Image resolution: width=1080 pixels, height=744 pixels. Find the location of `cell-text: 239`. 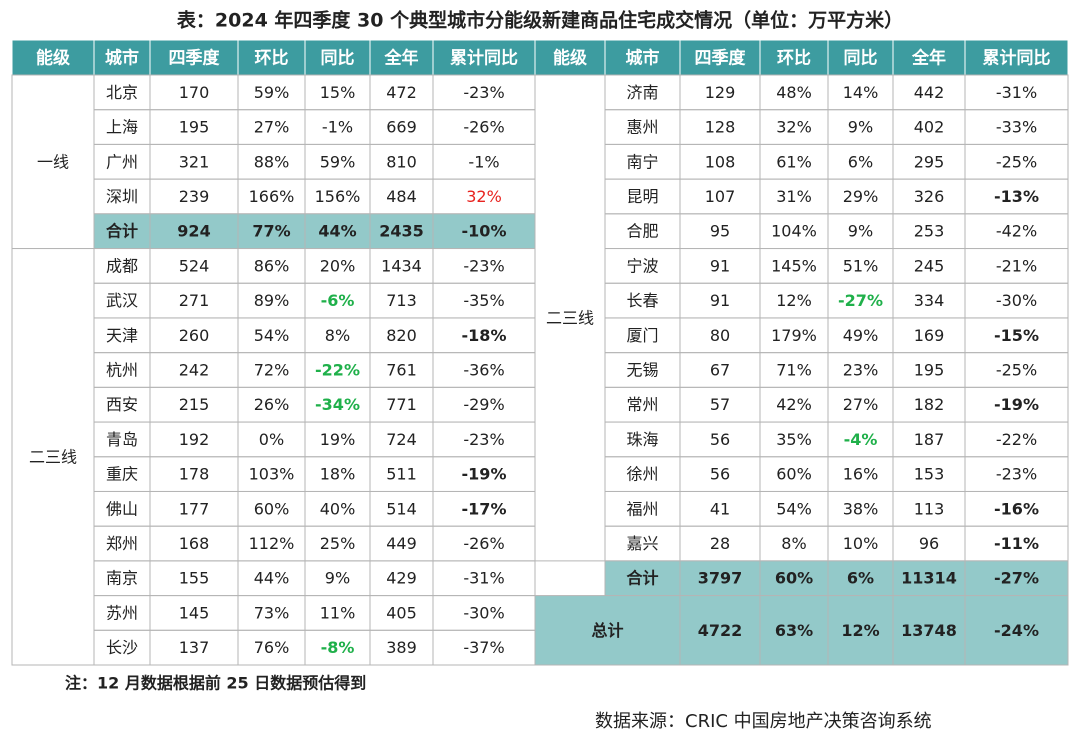

cell-text: 239 is located at coordinates (194, 196).